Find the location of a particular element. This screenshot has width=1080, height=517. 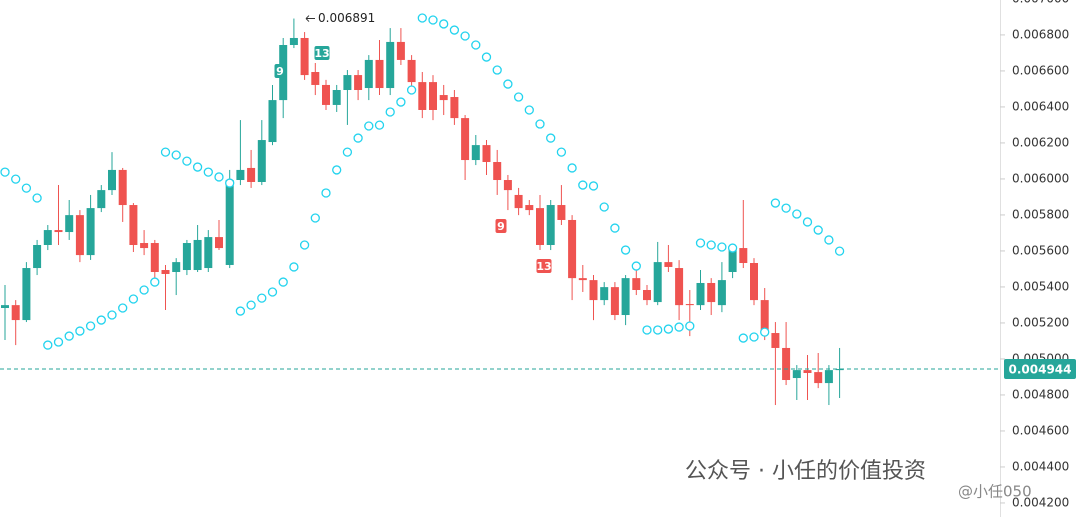

y-tick-label: 0.005400 is located at coordinates (1040, 286).